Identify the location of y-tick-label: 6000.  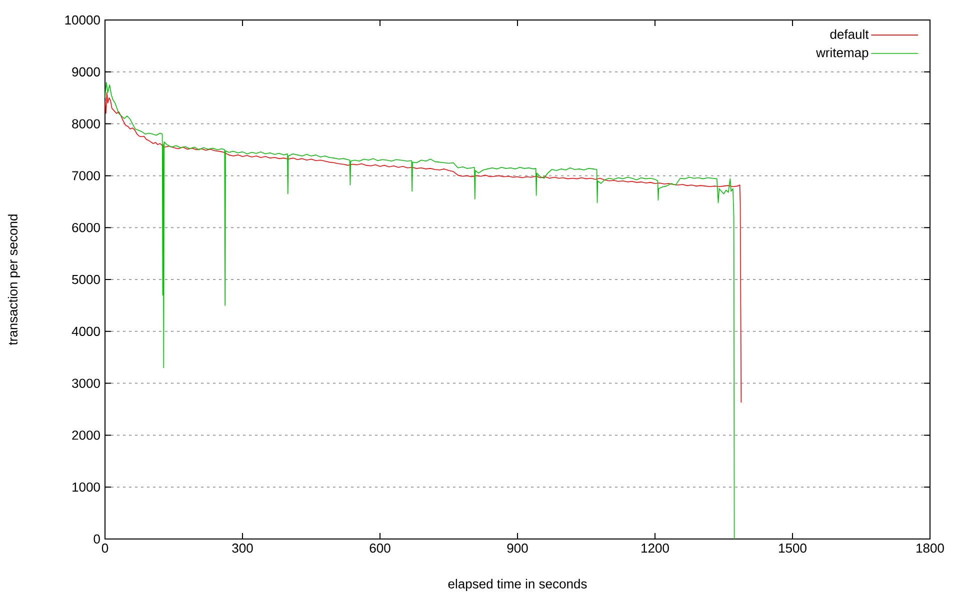
(86, 227).